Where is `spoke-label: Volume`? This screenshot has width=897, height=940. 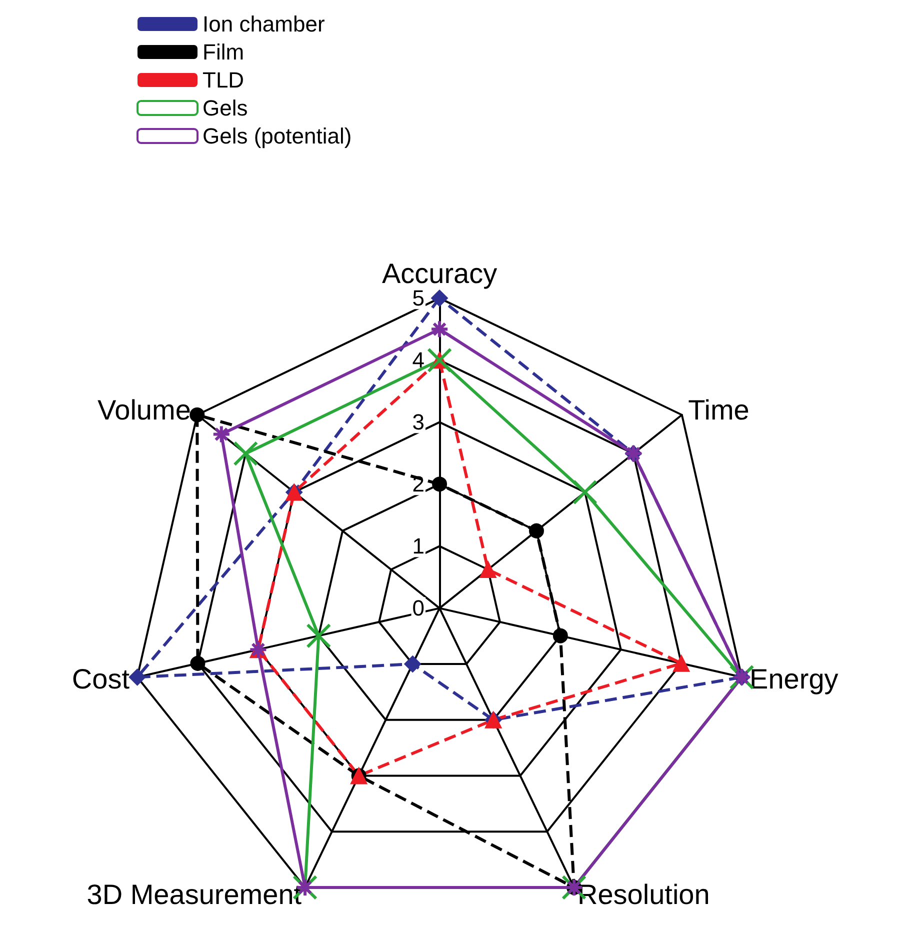
spoke-label: Volume is located at coordinates (144, 410).